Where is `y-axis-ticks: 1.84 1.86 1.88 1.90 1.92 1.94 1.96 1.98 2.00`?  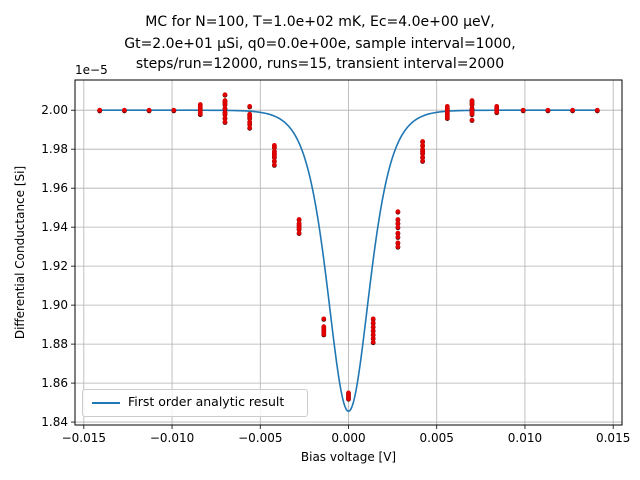 y-axis-ticks: 1.84 1.86 1.88 1.90 1.92 1.94 1.96 1.98 2.00 is located at coordinates (58, 266).